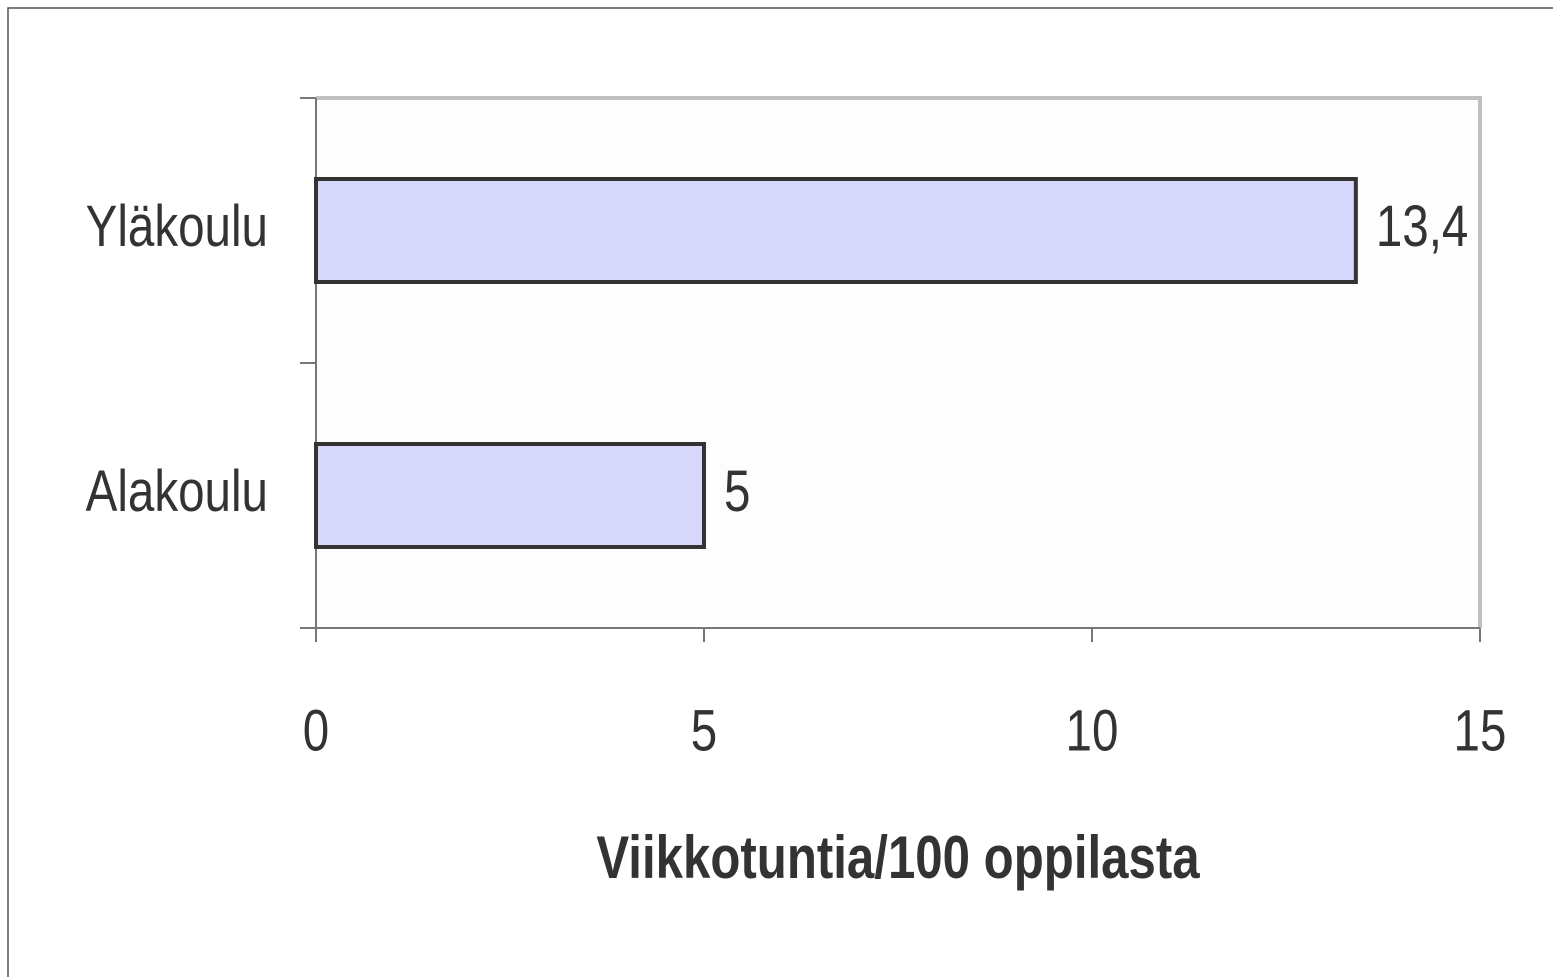  I want to click on x-axis-title: Viikkotuntia/100 oppilasta, so click(898, 857).